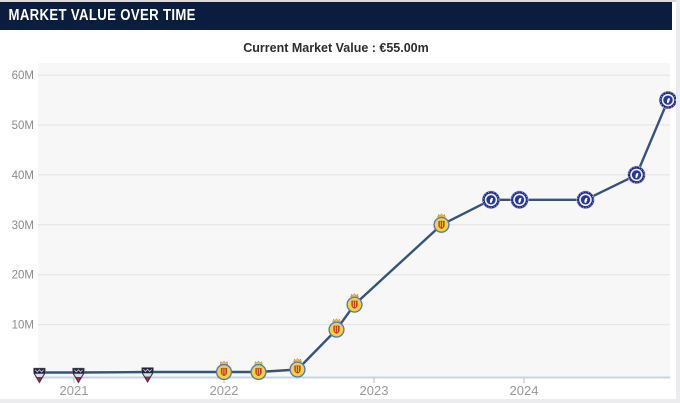  What do you see at coordinates (340, 401) in the screenshot?
I see `page-edge-bottom` at bounding box center [340, 401].